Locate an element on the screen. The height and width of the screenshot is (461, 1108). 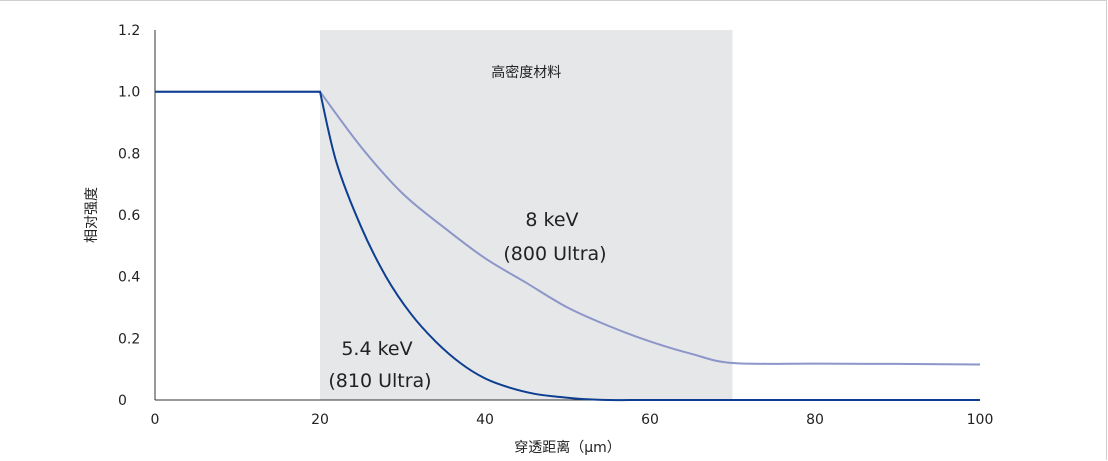
series-label-line: 5.4 keV is located at coordinates (376, 349).